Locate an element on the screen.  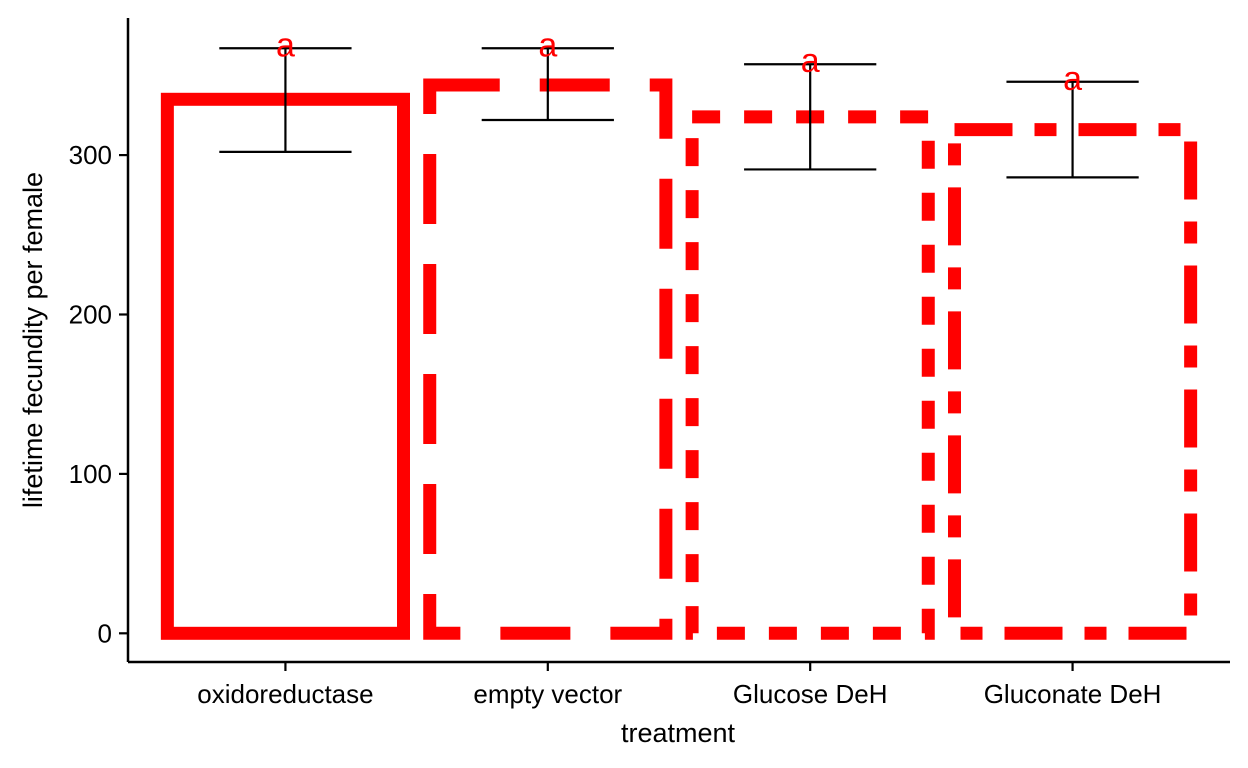
y-axis-title: lifetime fecundity per female is located at coordinates (33, 340).